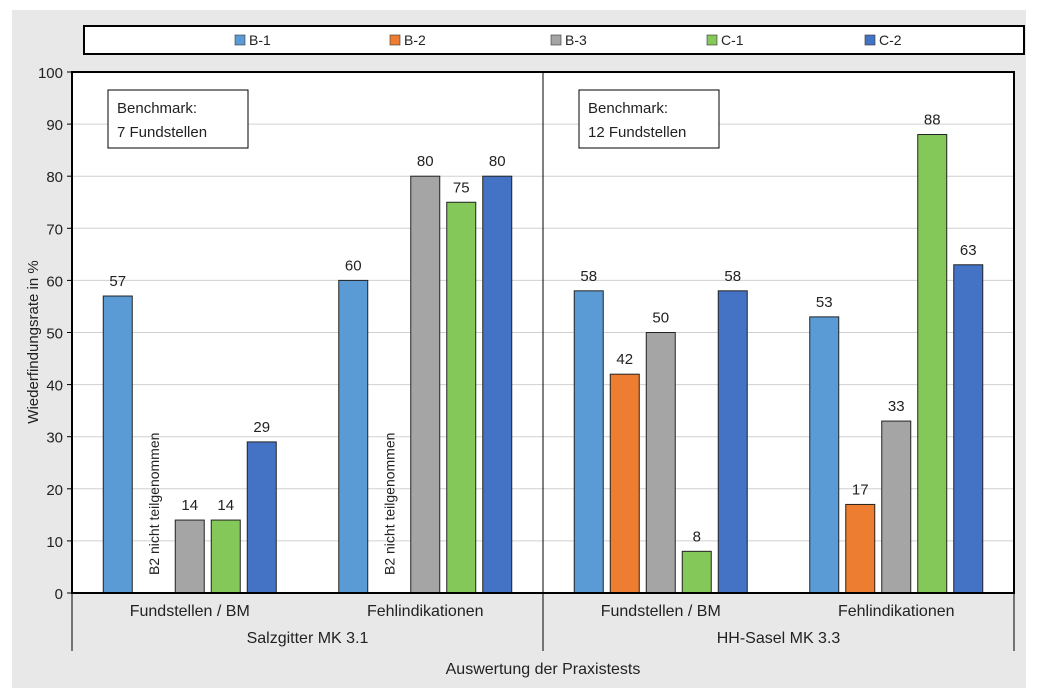 Image resolution: width=1040 pixels, height=693 pixels. What do you see at coordinates (54, 281) in the screenshot?
I see `y-tick-label: 60` at bounding box center [54, 281].